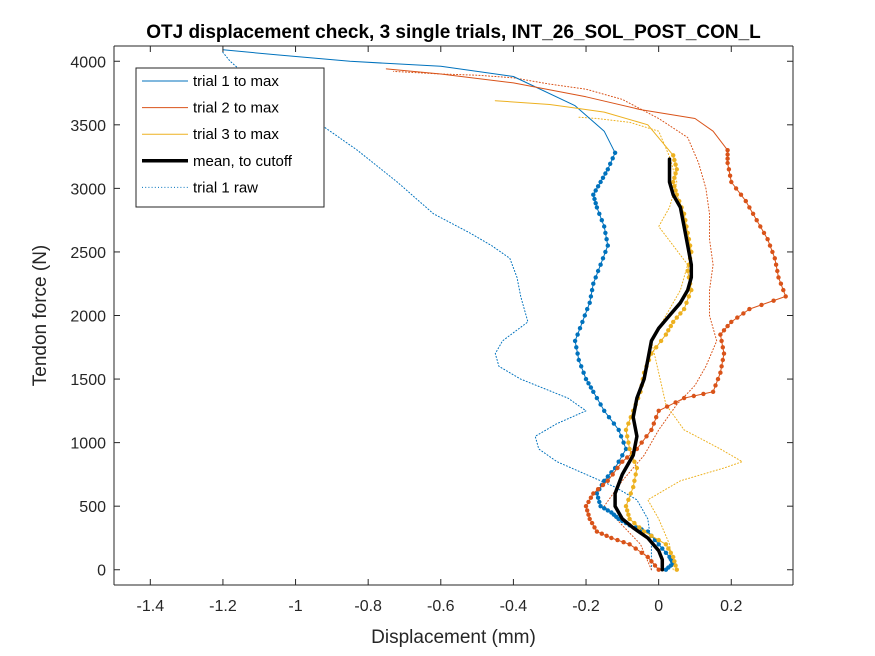 This screenshot has height=656, width=875. I want to click on legend-label-3: trial 3 to max, so click(236, 134).